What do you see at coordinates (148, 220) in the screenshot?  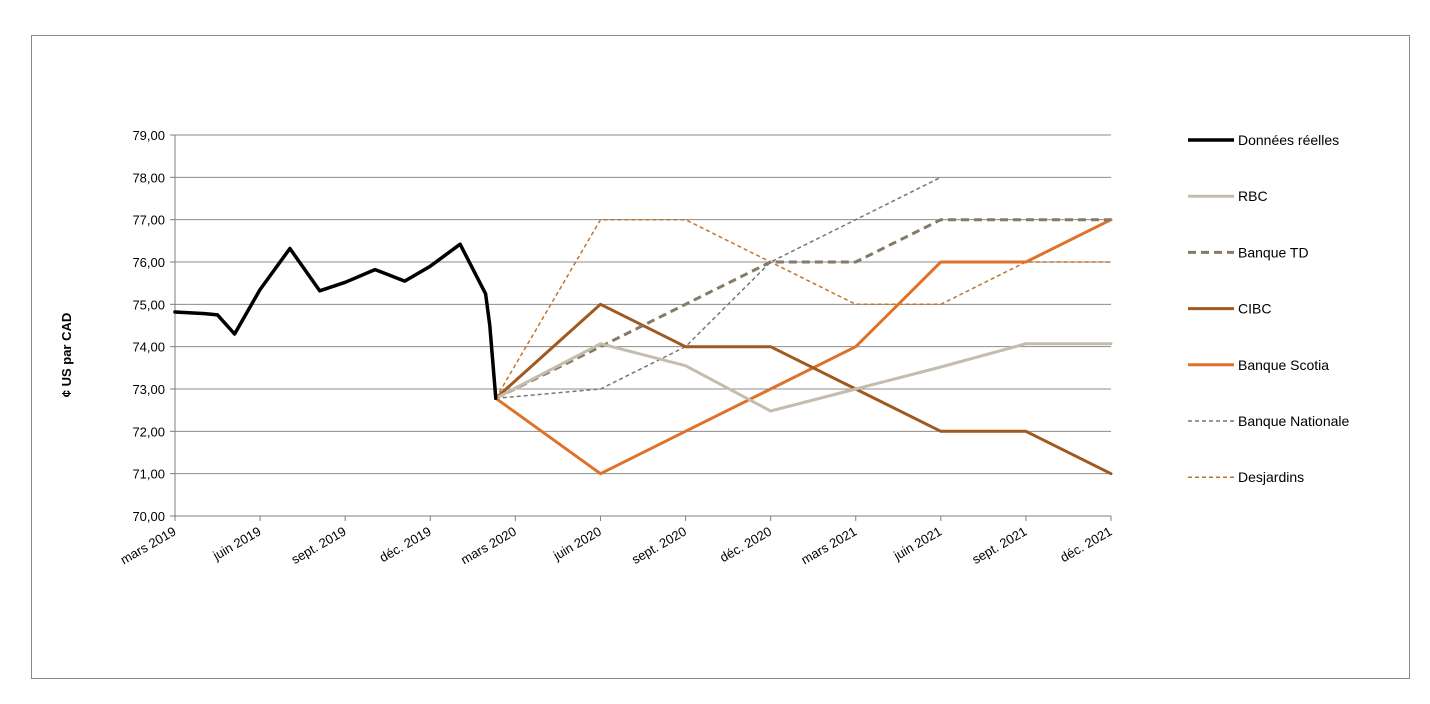 I see `y-tick-label: 77,00` at bounding box center [148, 220].